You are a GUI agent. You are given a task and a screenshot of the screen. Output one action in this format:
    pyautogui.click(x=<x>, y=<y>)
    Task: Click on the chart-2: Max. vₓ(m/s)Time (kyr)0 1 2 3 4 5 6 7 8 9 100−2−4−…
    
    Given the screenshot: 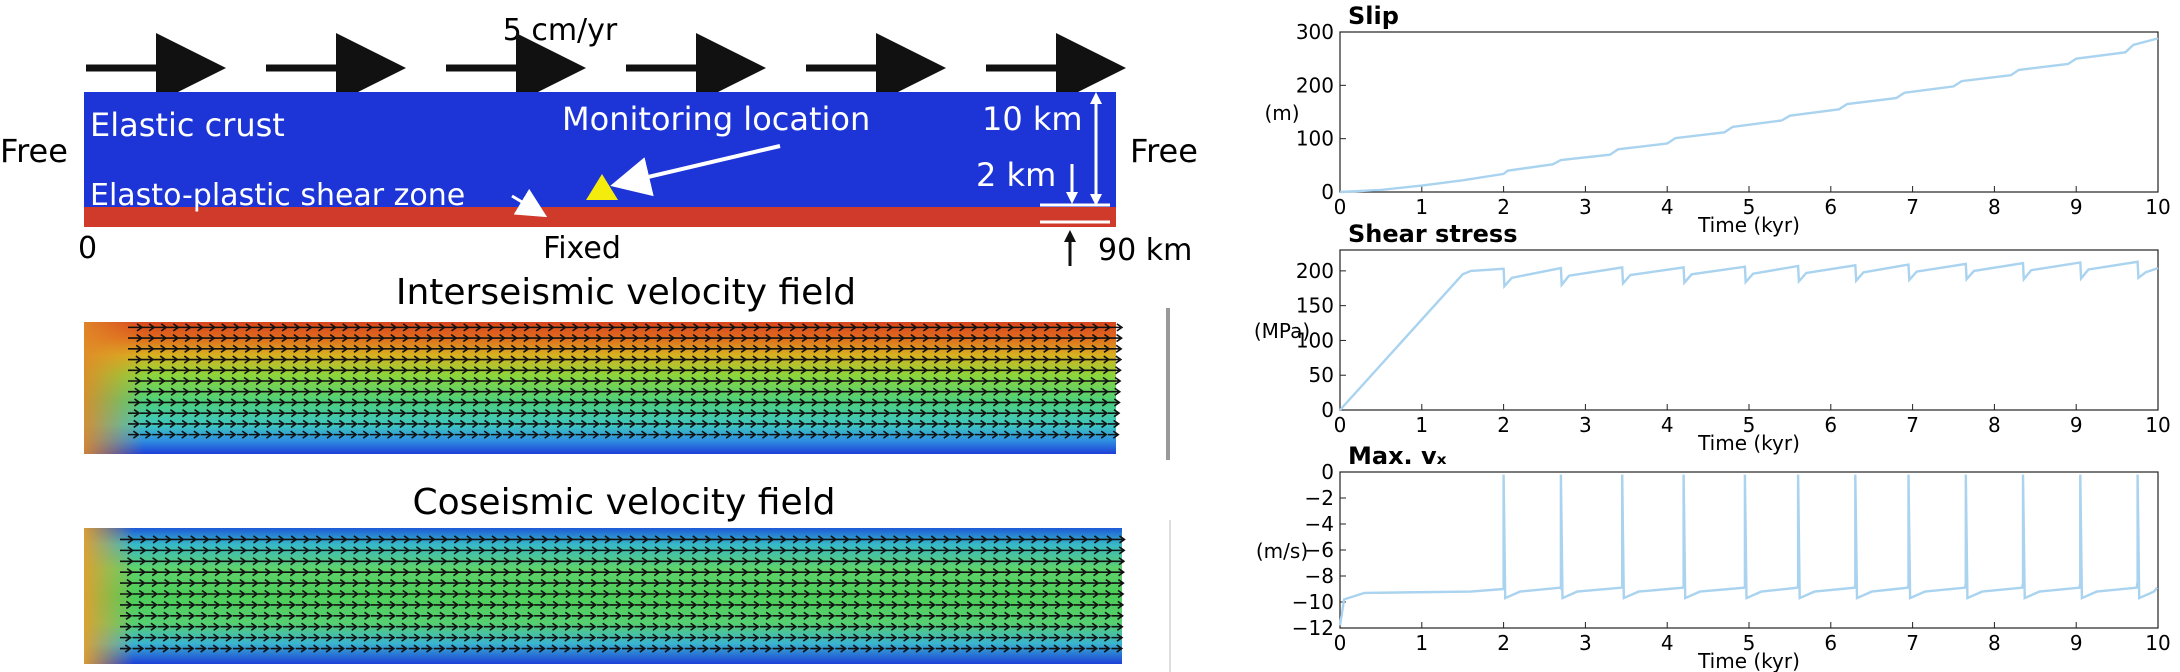 What is the action you would take?
    pyautogui.click(x=1713, y=557)
    